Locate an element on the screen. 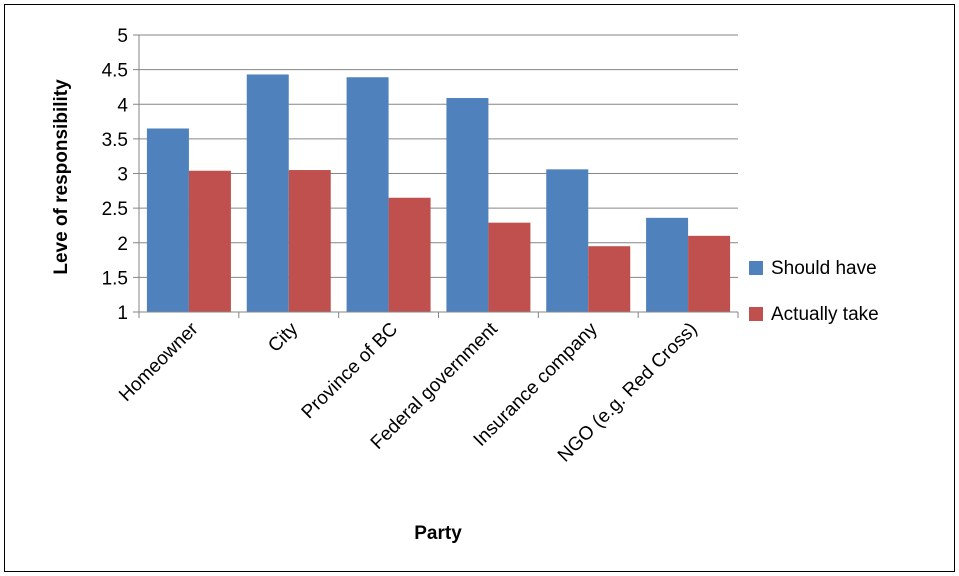 The width and height of the screenshot is (959, 576). y-tick-label: 4 is located at coordinates (122, 105).